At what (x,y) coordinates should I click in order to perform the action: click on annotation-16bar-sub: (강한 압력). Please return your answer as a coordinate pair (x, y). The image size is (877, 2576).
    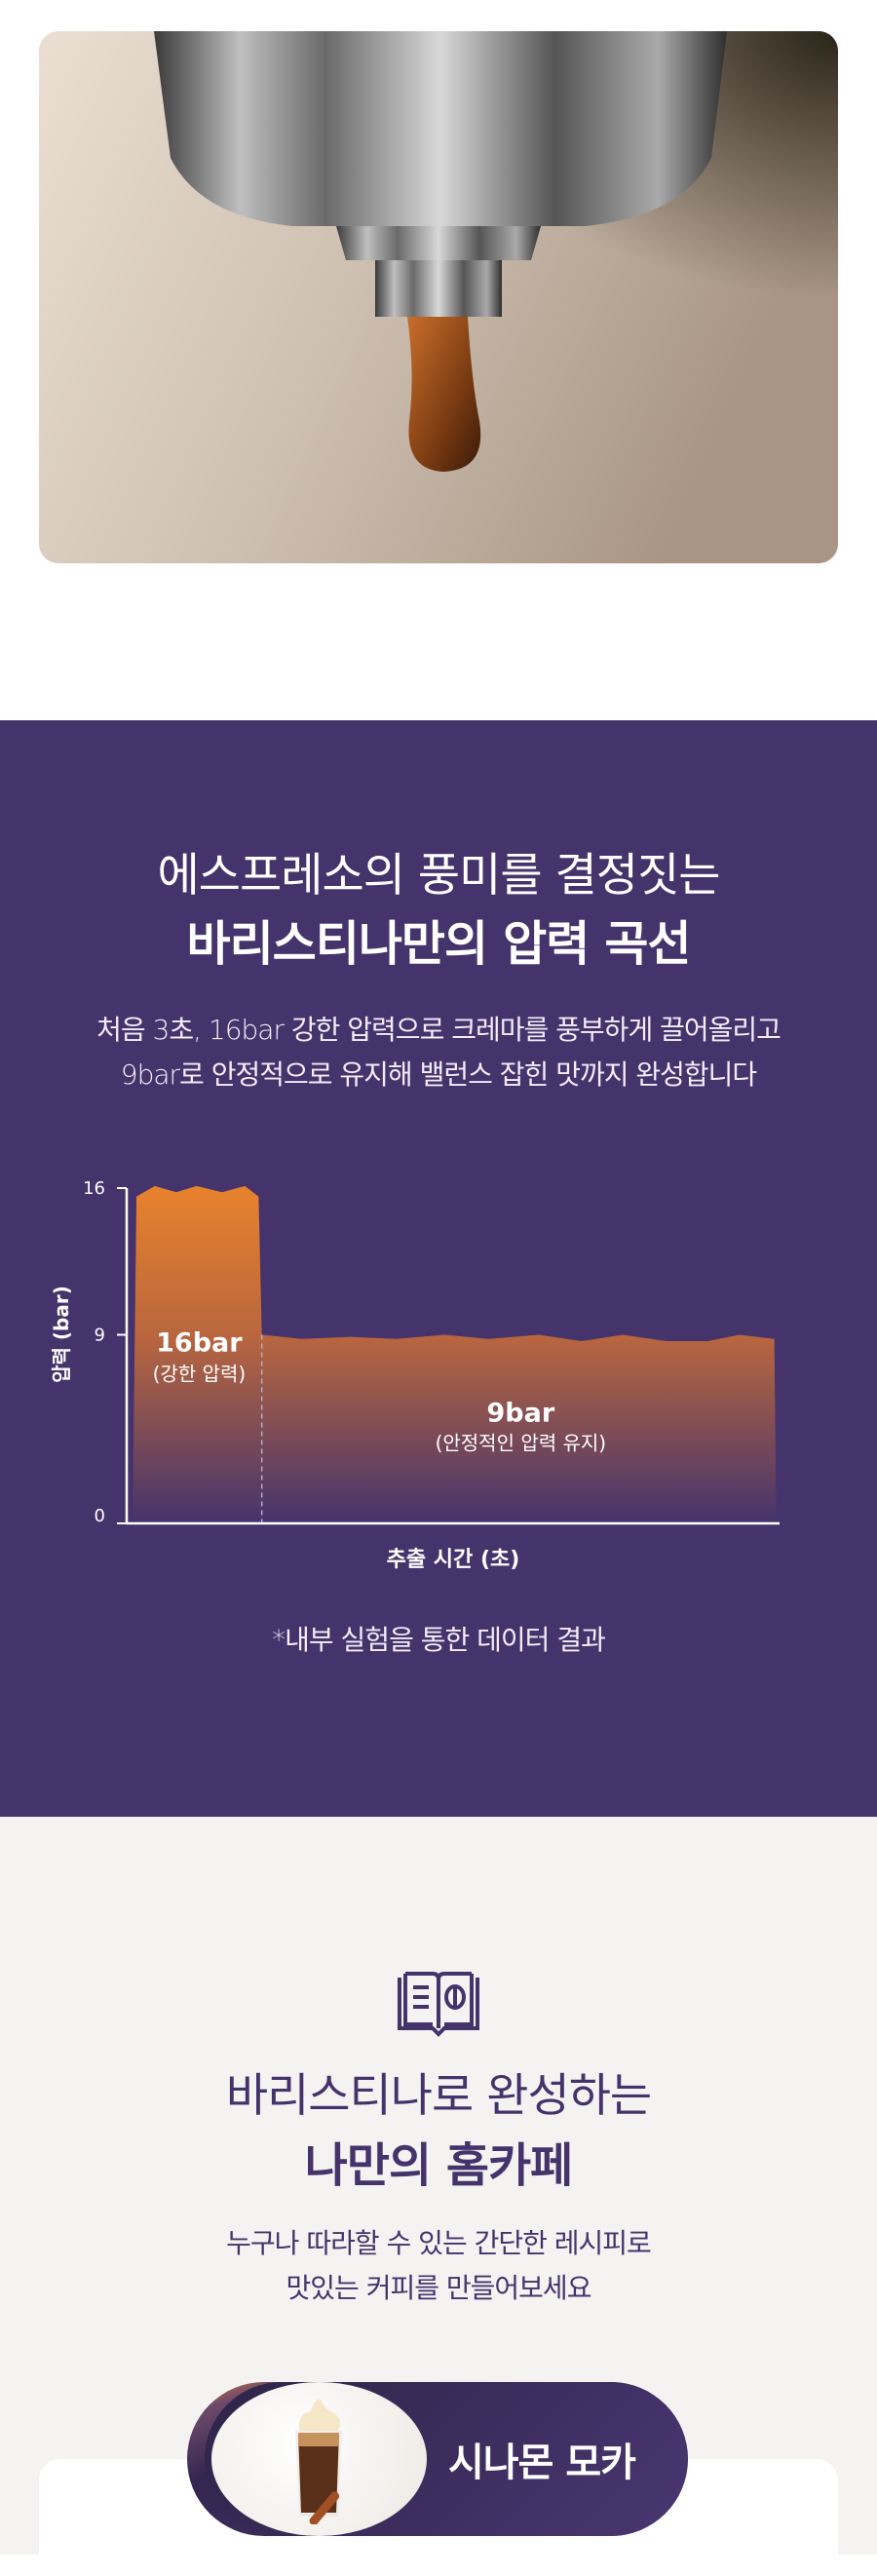
    Looking at the image, I should click on (200, 1374).